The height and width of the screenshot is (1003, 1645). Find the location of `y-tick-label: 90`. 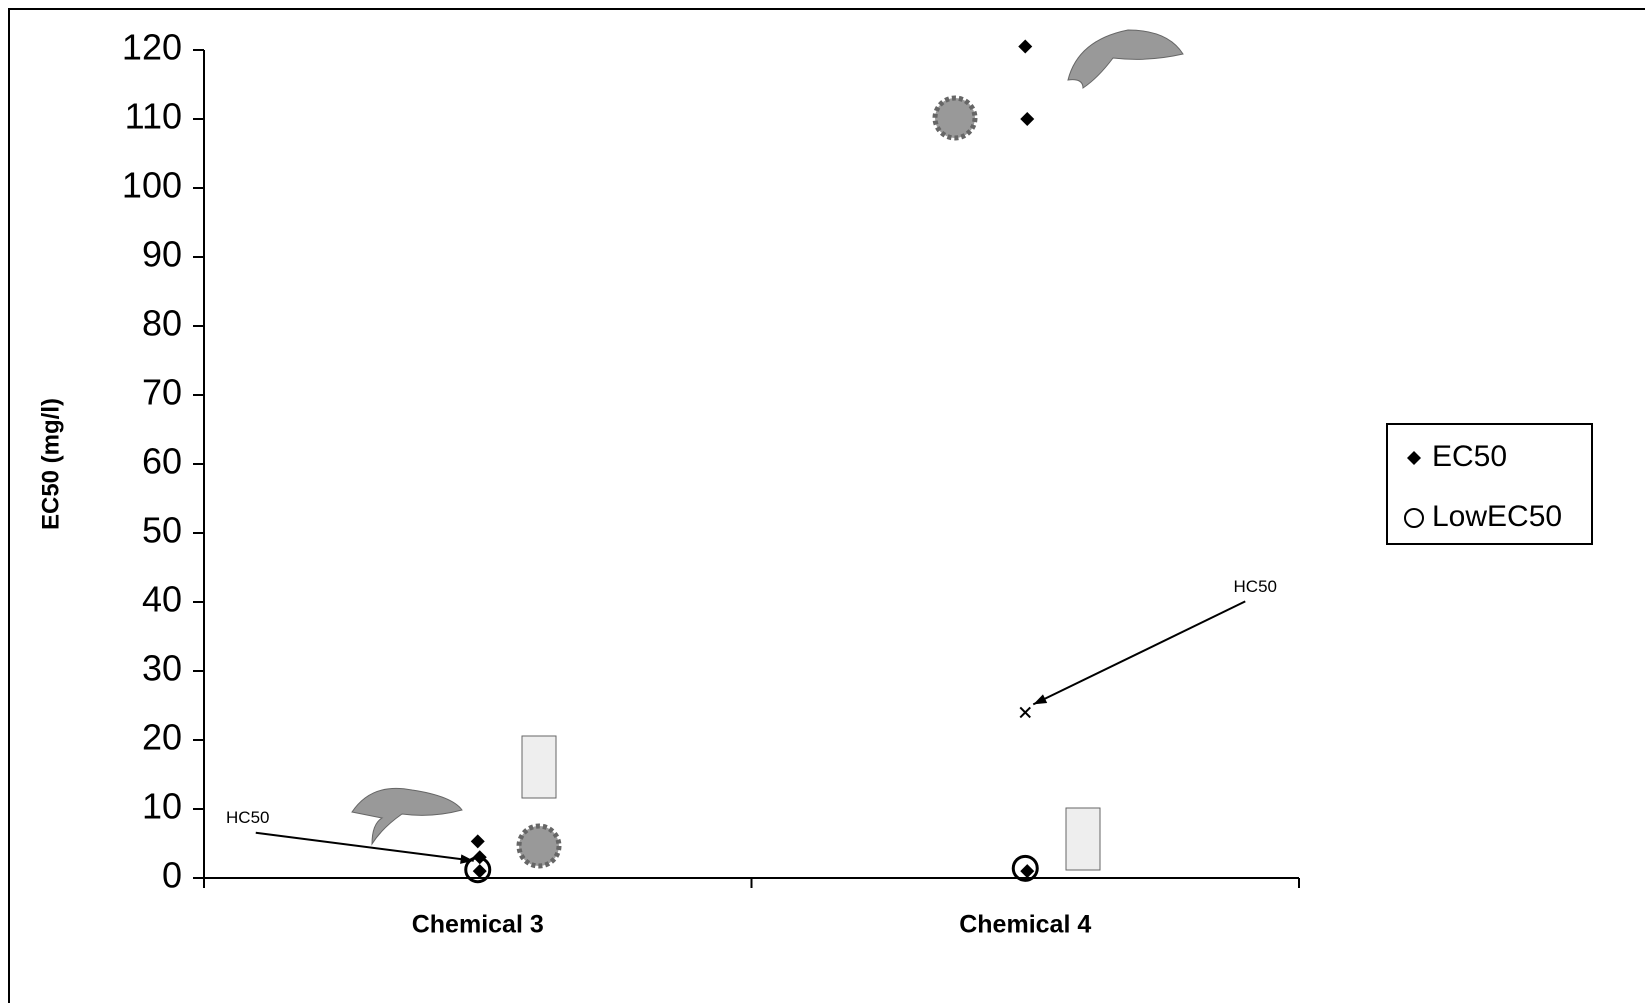

y-tick-label: 90 is located at coordinates (162, 254).